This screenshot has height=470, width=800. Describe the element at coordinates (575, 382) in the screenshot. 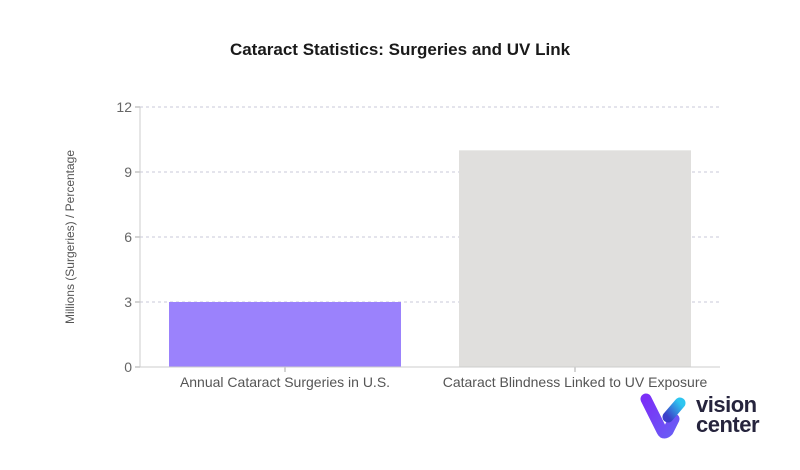

I see `x-tick-label: Cataract Blindness Linked to UV Exposure` at that location.